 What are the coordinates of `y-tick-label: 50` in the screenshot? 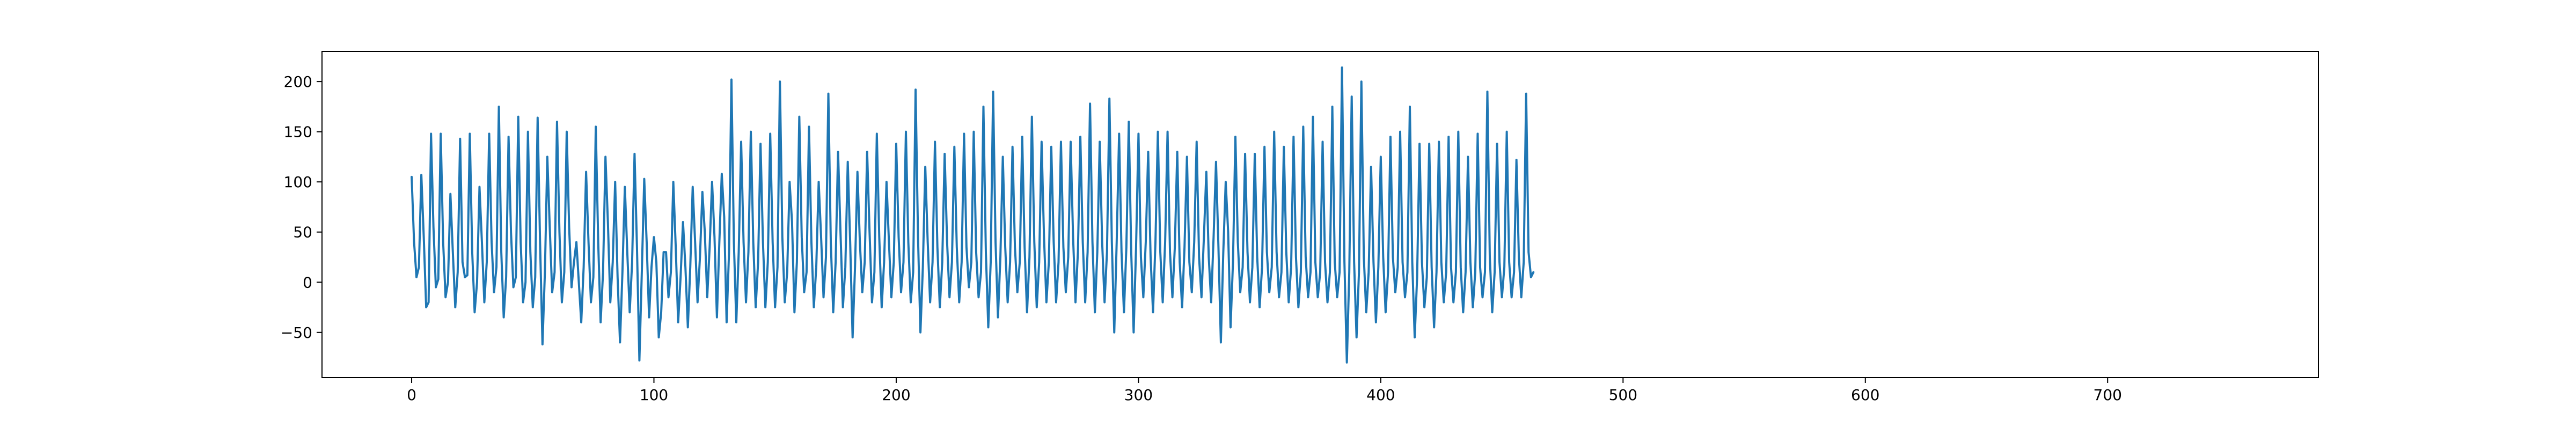 It's located at (302, 232).